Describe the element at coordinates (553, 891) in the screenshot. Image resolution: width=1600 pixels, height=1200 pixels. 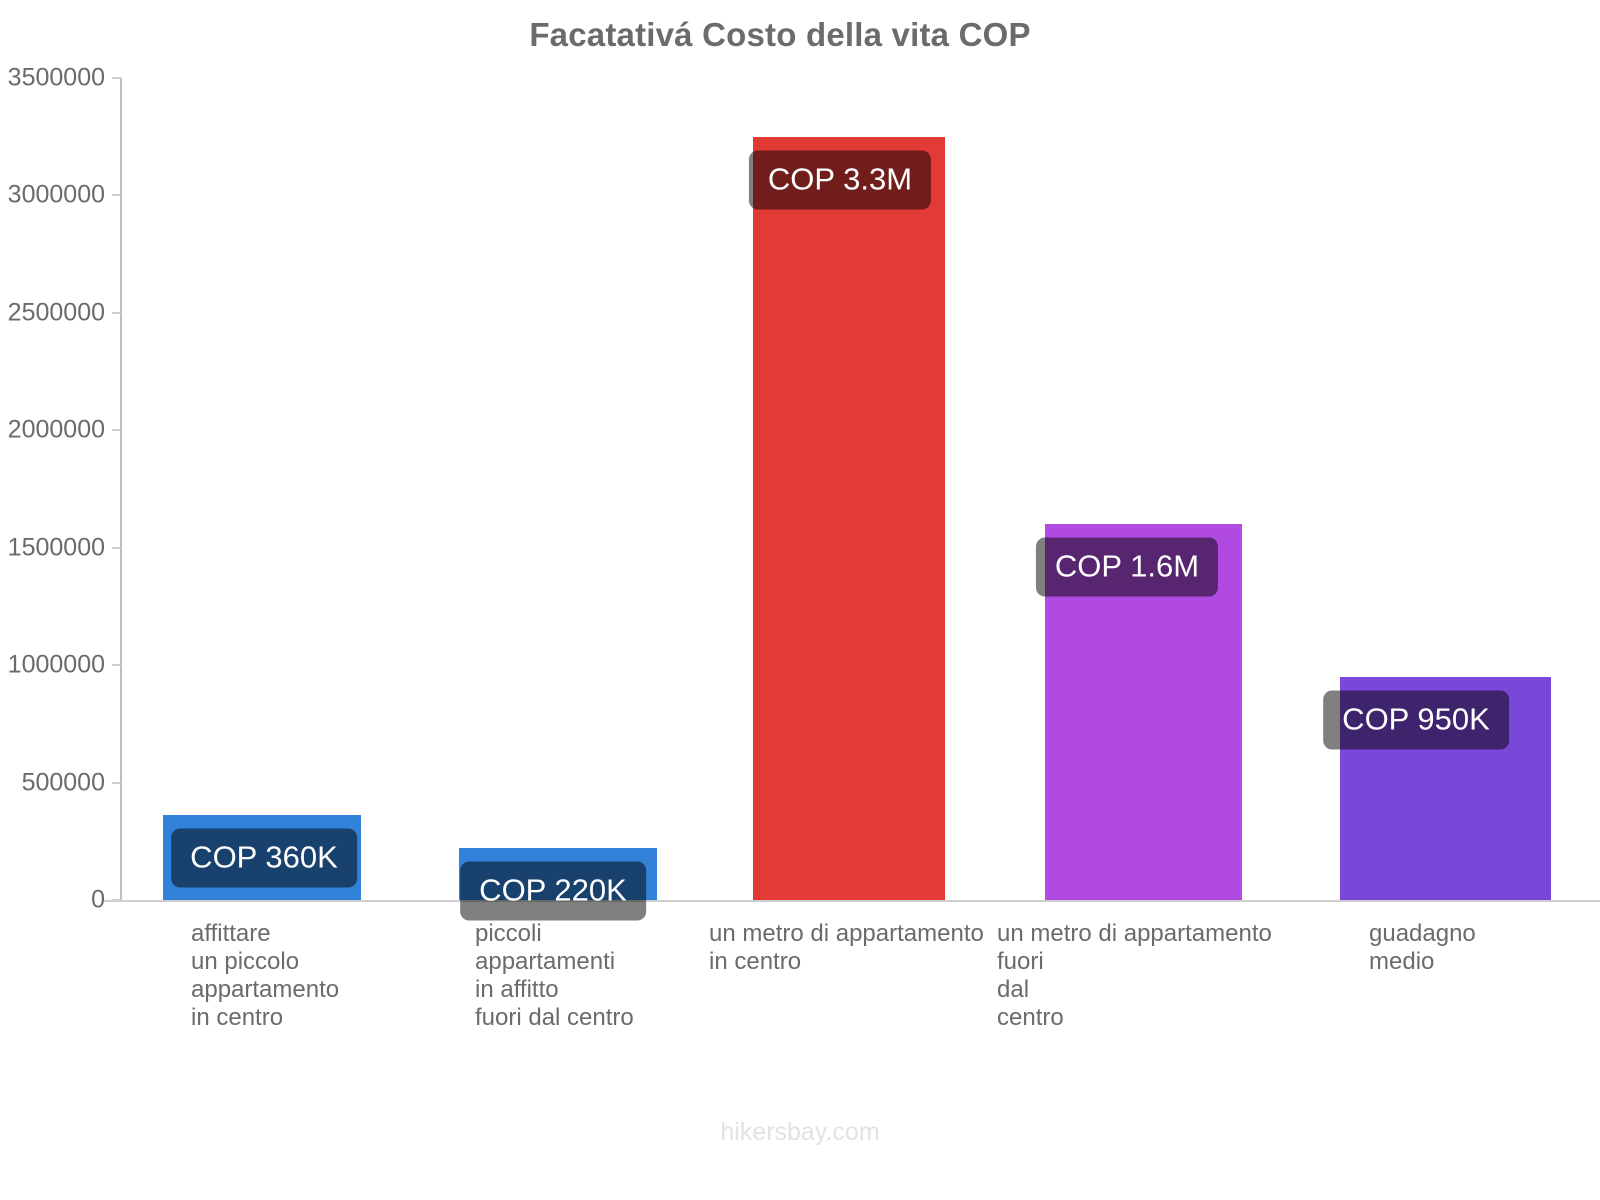
I see `bar-value-label: COP 220K` at that location.